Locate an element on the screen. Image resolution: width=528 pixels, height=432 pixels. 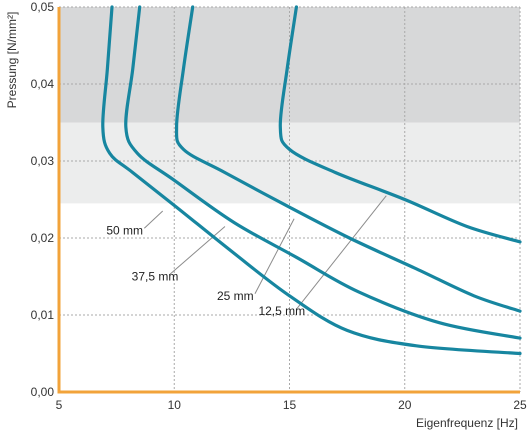
y-tick-label: 0,01 is located at coordinates (43, 315).